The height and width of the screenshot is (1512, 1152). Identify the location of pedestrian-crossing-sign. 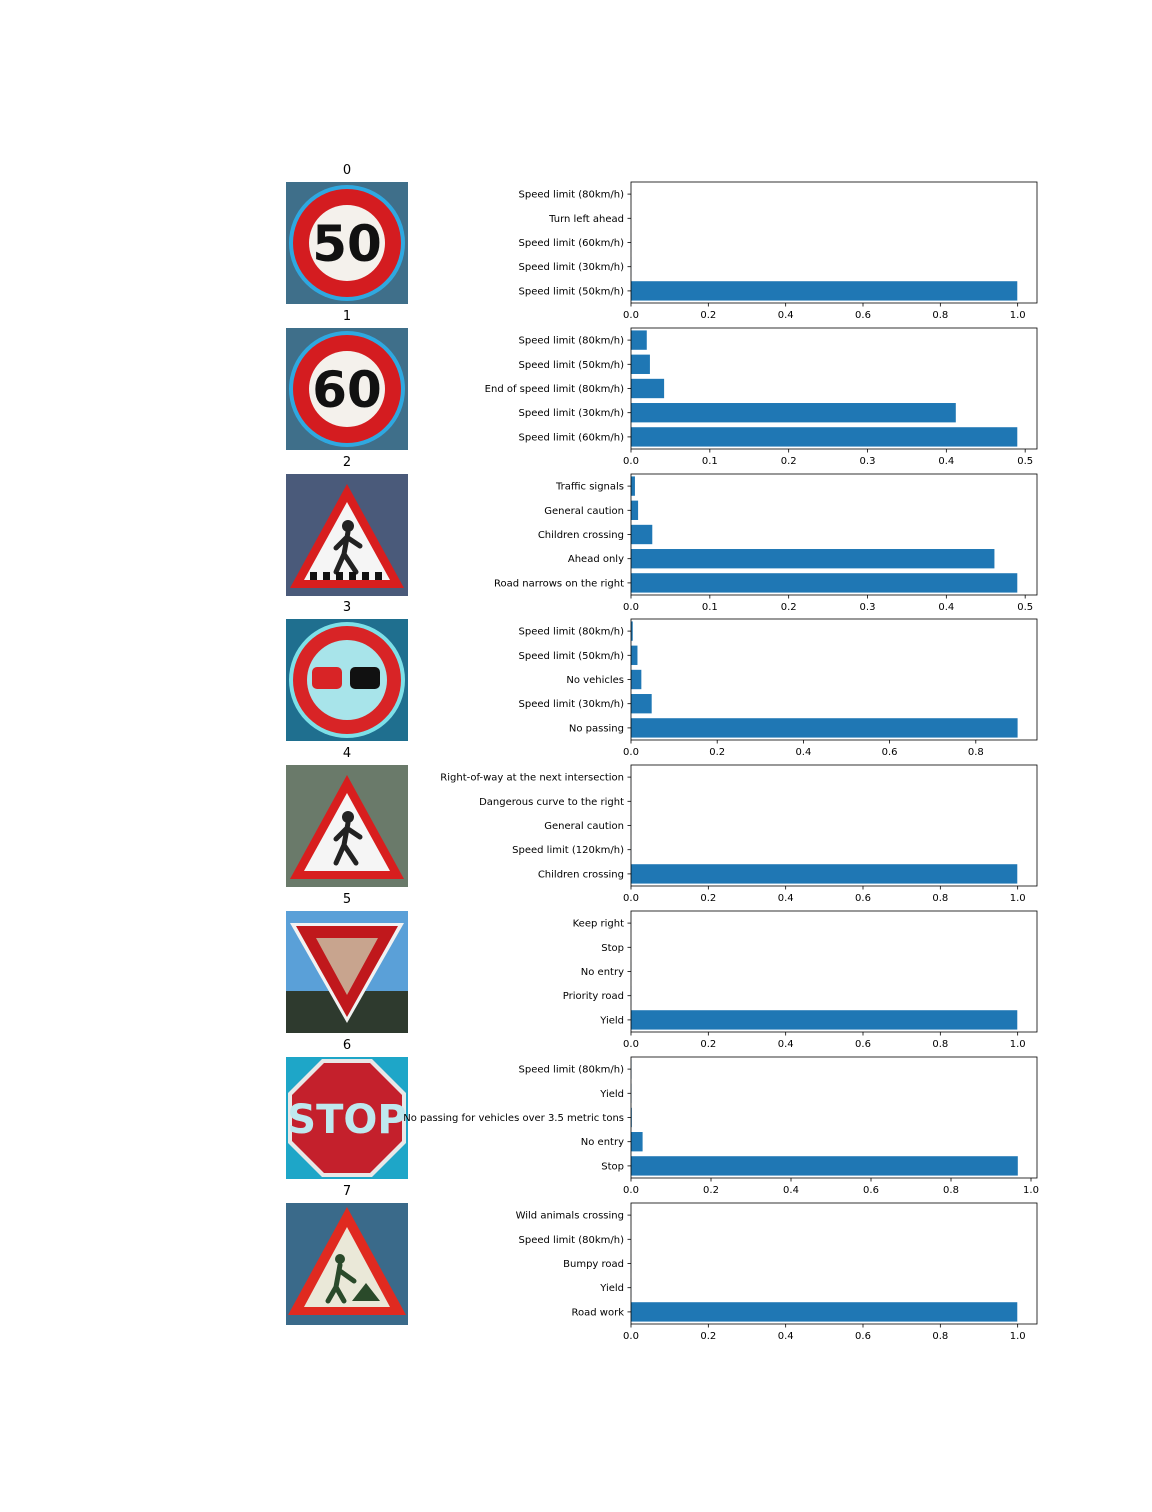
(347, 534).